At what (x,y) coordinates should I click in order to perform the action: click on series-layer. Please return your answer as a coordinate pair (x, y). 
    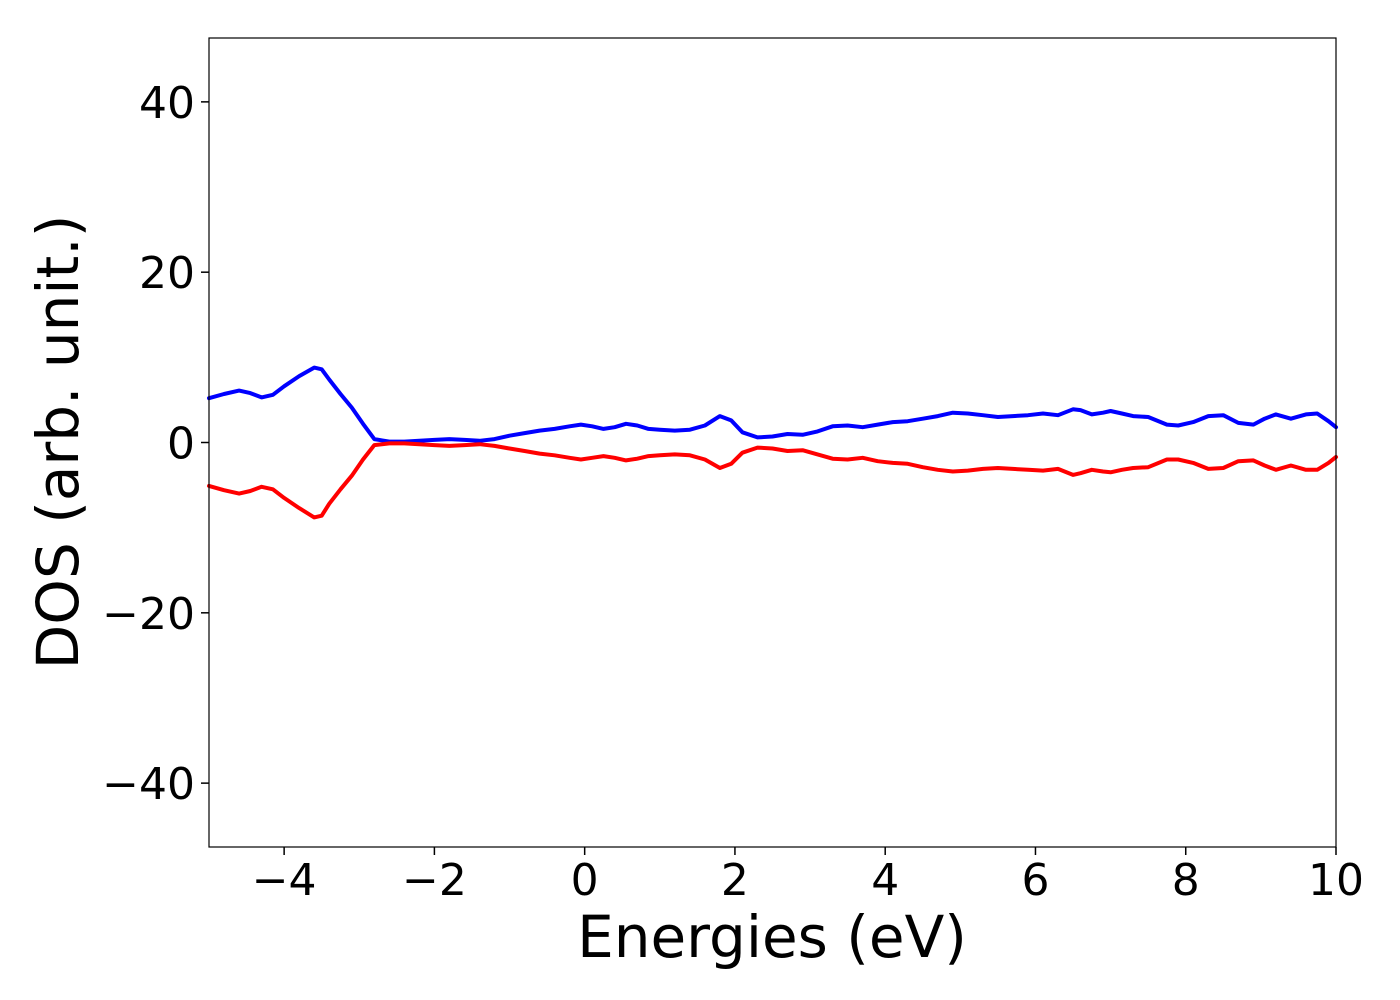
    Looking at the image, I should click on (772, 442).